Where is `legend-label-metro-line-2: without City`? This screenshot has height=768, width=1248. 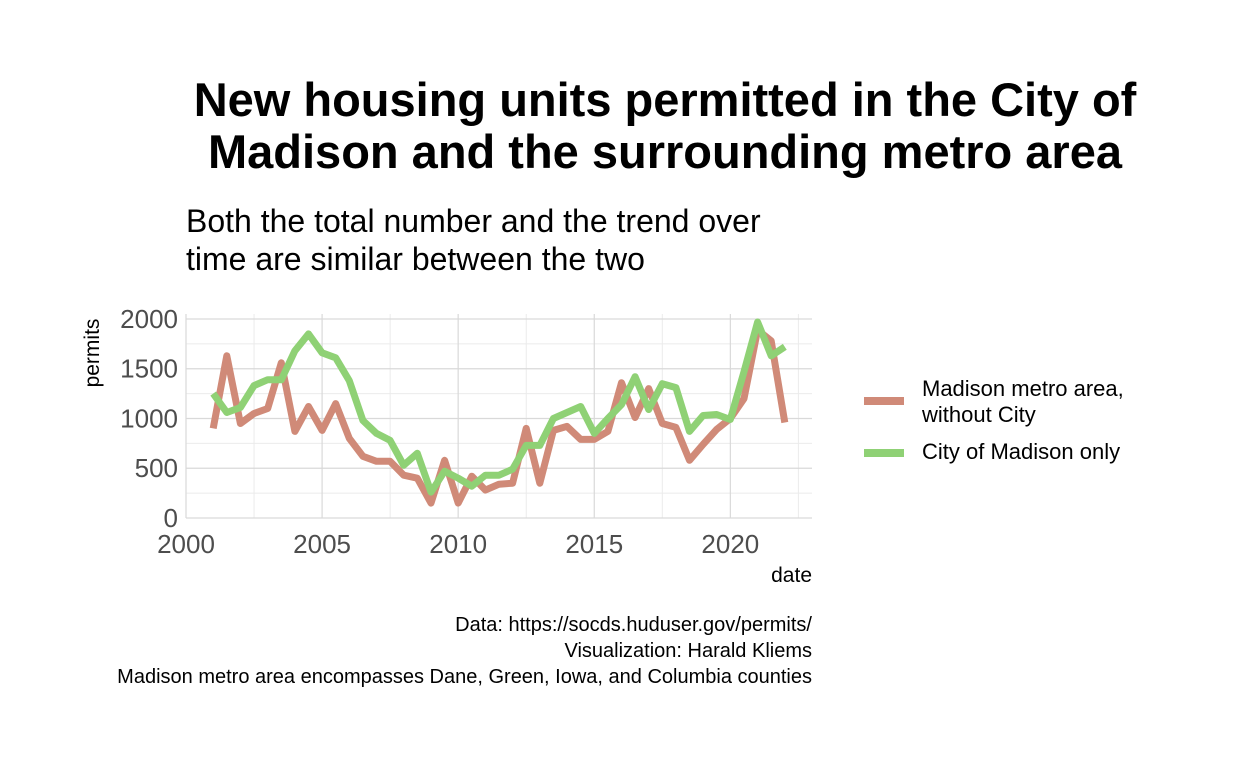
legend-label-metro-line-2: without City is located at coordinates (979, 414).